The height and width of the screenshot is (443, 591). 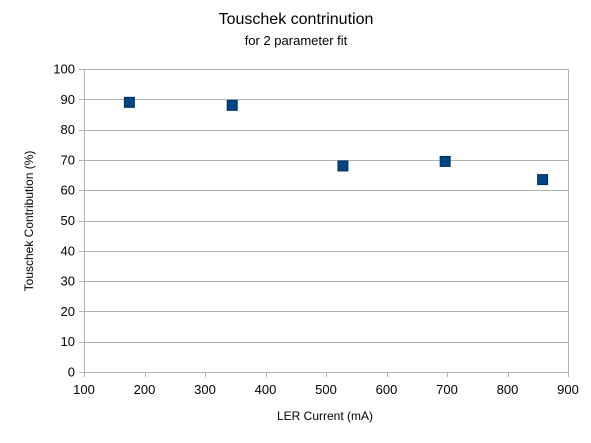 I want to click on x-tick-label: 500, so click(x=326, y=389).